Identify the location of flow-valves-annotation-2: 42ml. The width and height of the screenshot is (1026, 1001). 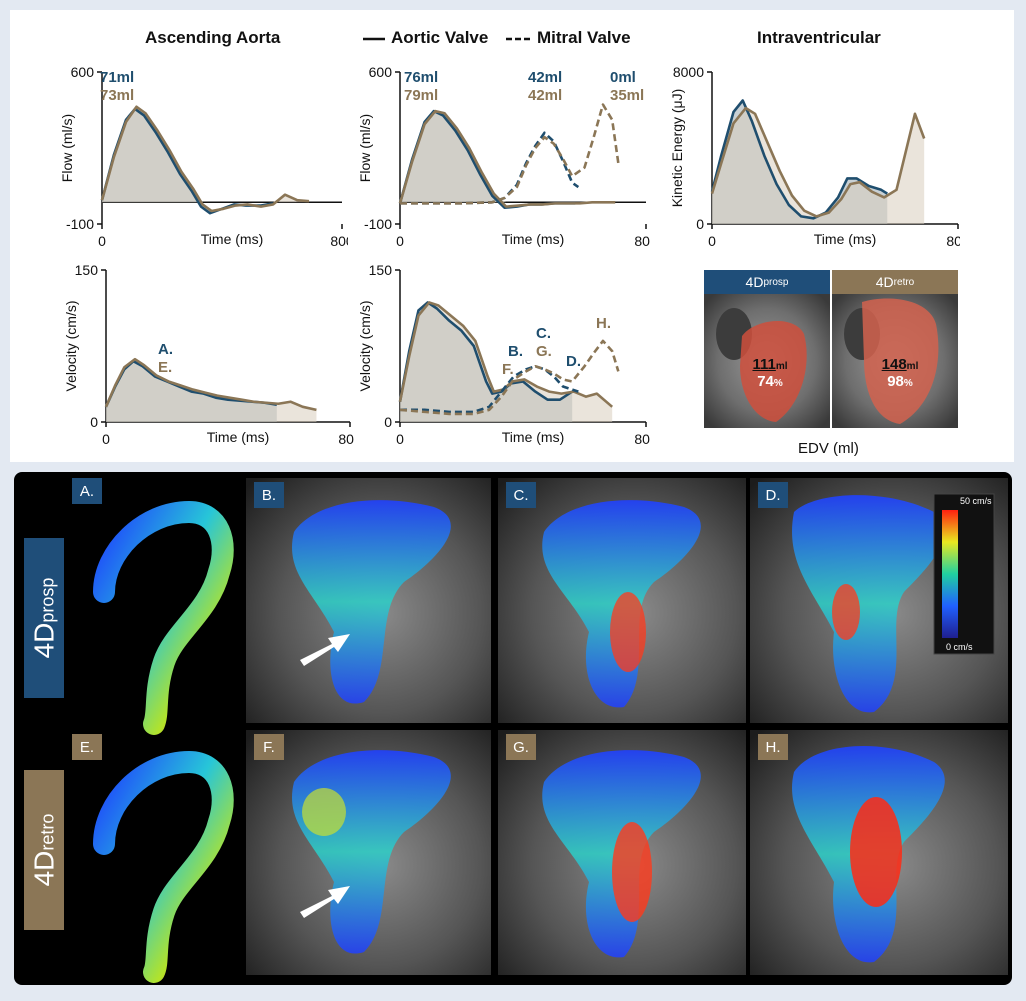
(545, 77).